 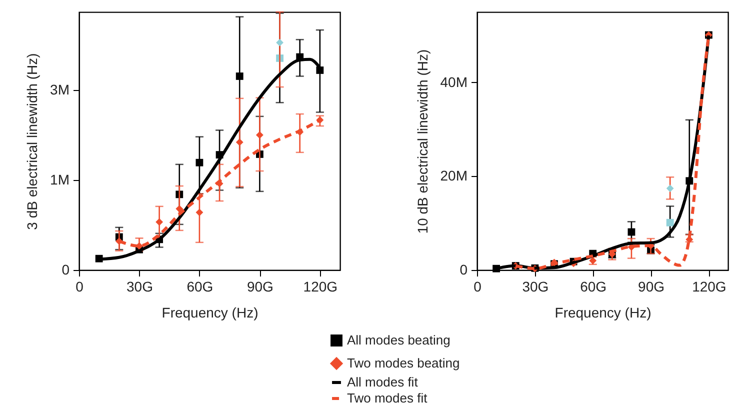 I want to click on legend-label: All modes fit, so click(x=382, y=382).